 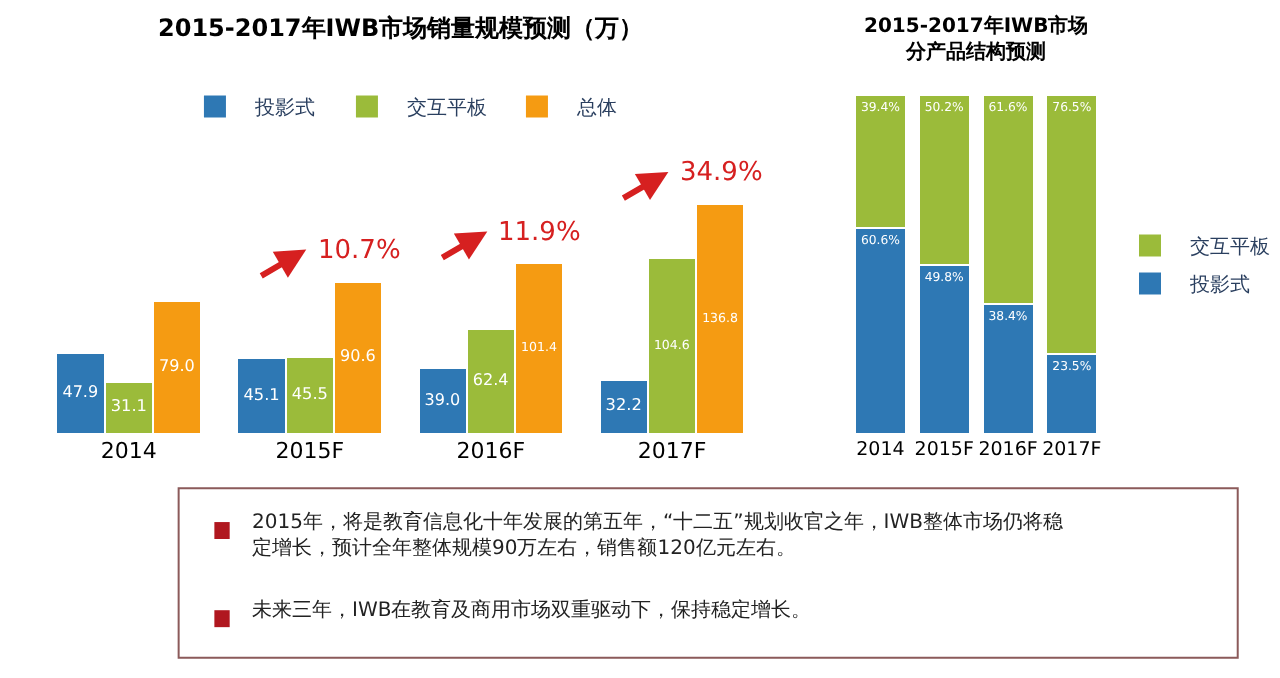 I want to click on text: 2015年，将是教育信息化十年发展的第五年，“十二五”规划收官之年，IWB整体市场仍将稳定增长，预计全年整体规模90万左右，销售额120亿元左右。, so click(x=658, y=535).